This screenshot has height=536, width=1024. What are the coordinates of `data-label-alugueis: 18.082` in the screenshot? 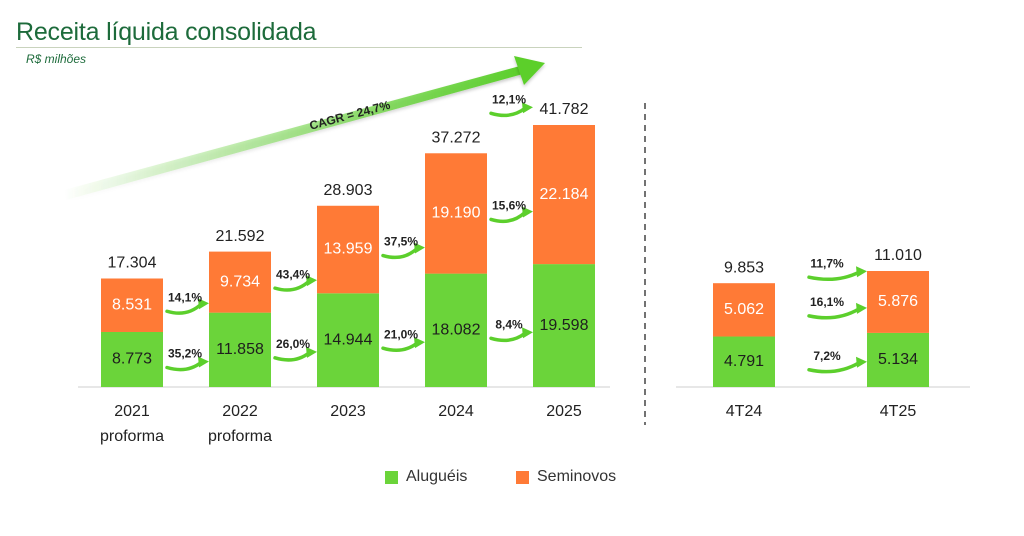 It's located at (456, 330).